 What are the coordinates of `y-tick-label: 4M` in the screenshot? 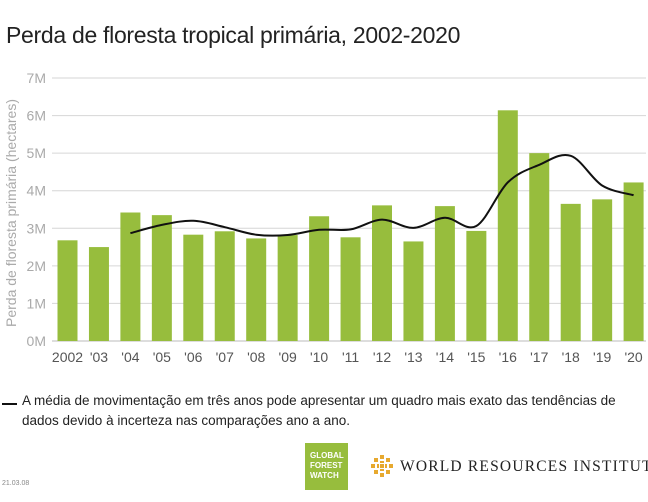 It's located at (36, 191).